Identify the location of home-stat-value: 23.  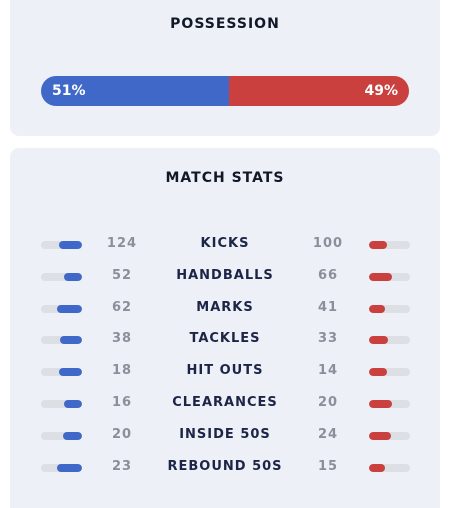
(122, 466).